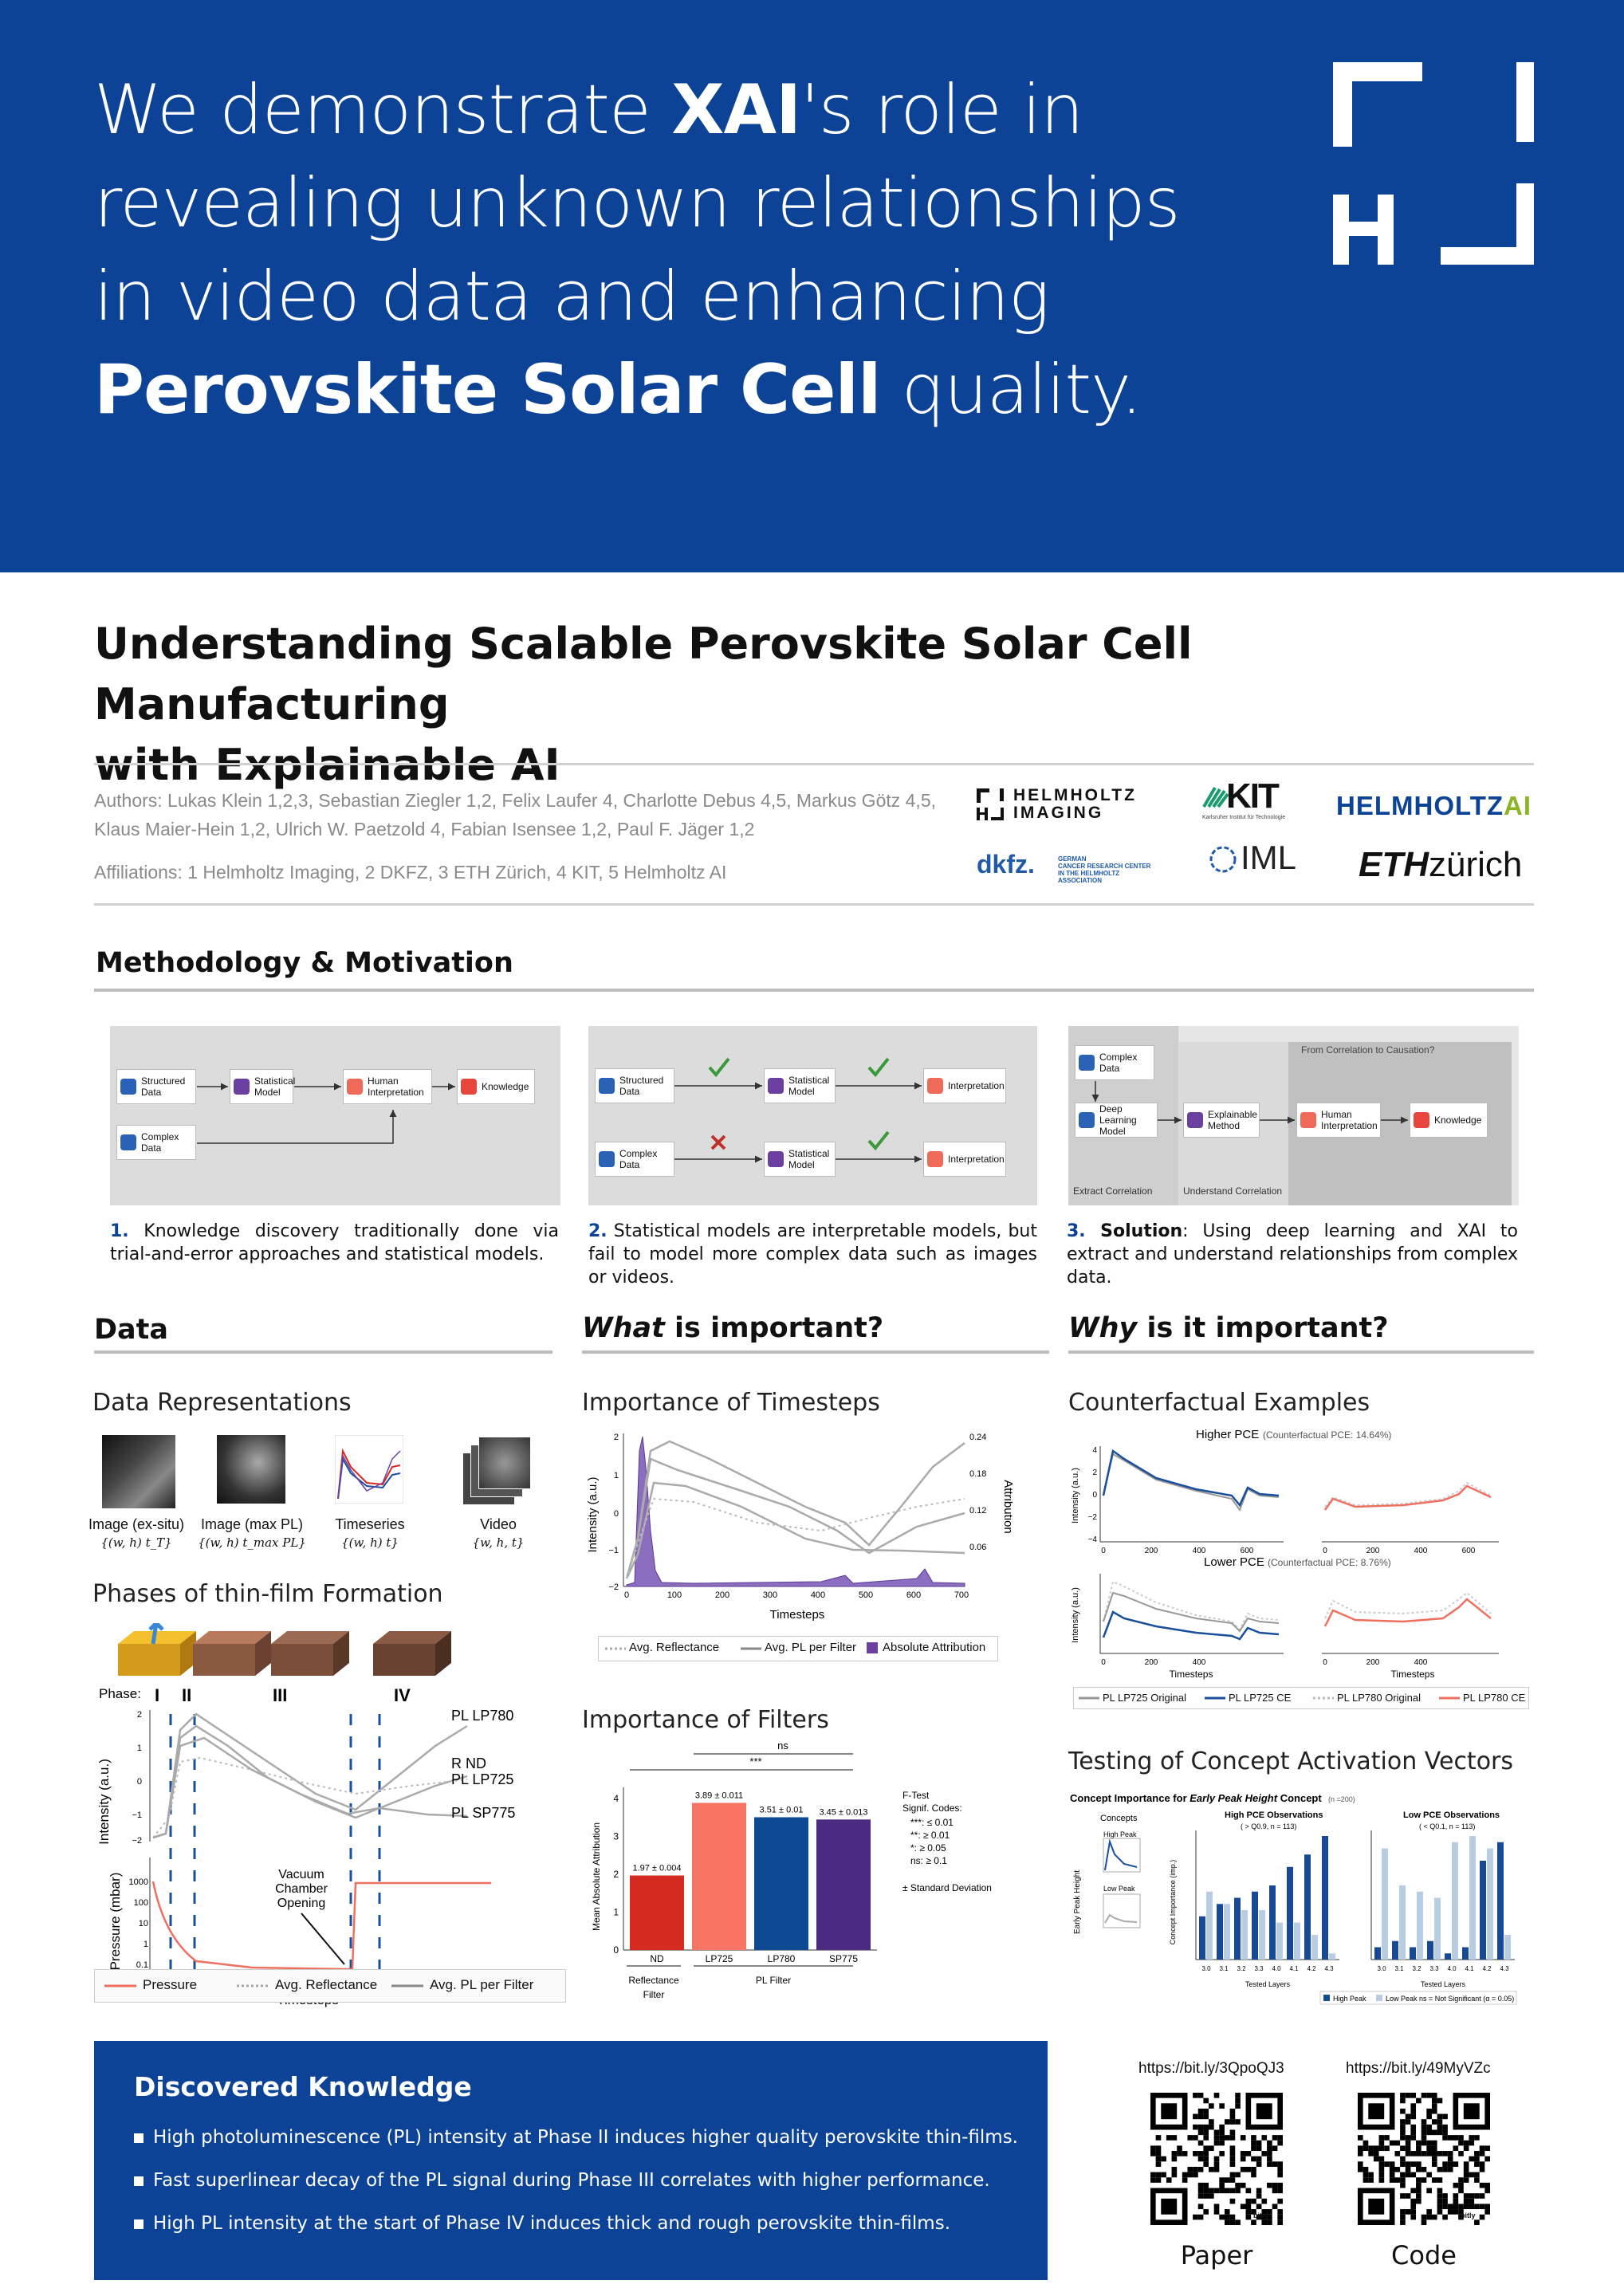  What do you see at coordinates (355, 1087) in the screenshot?
I see `human-icon` at bounding box center [355, 1087].